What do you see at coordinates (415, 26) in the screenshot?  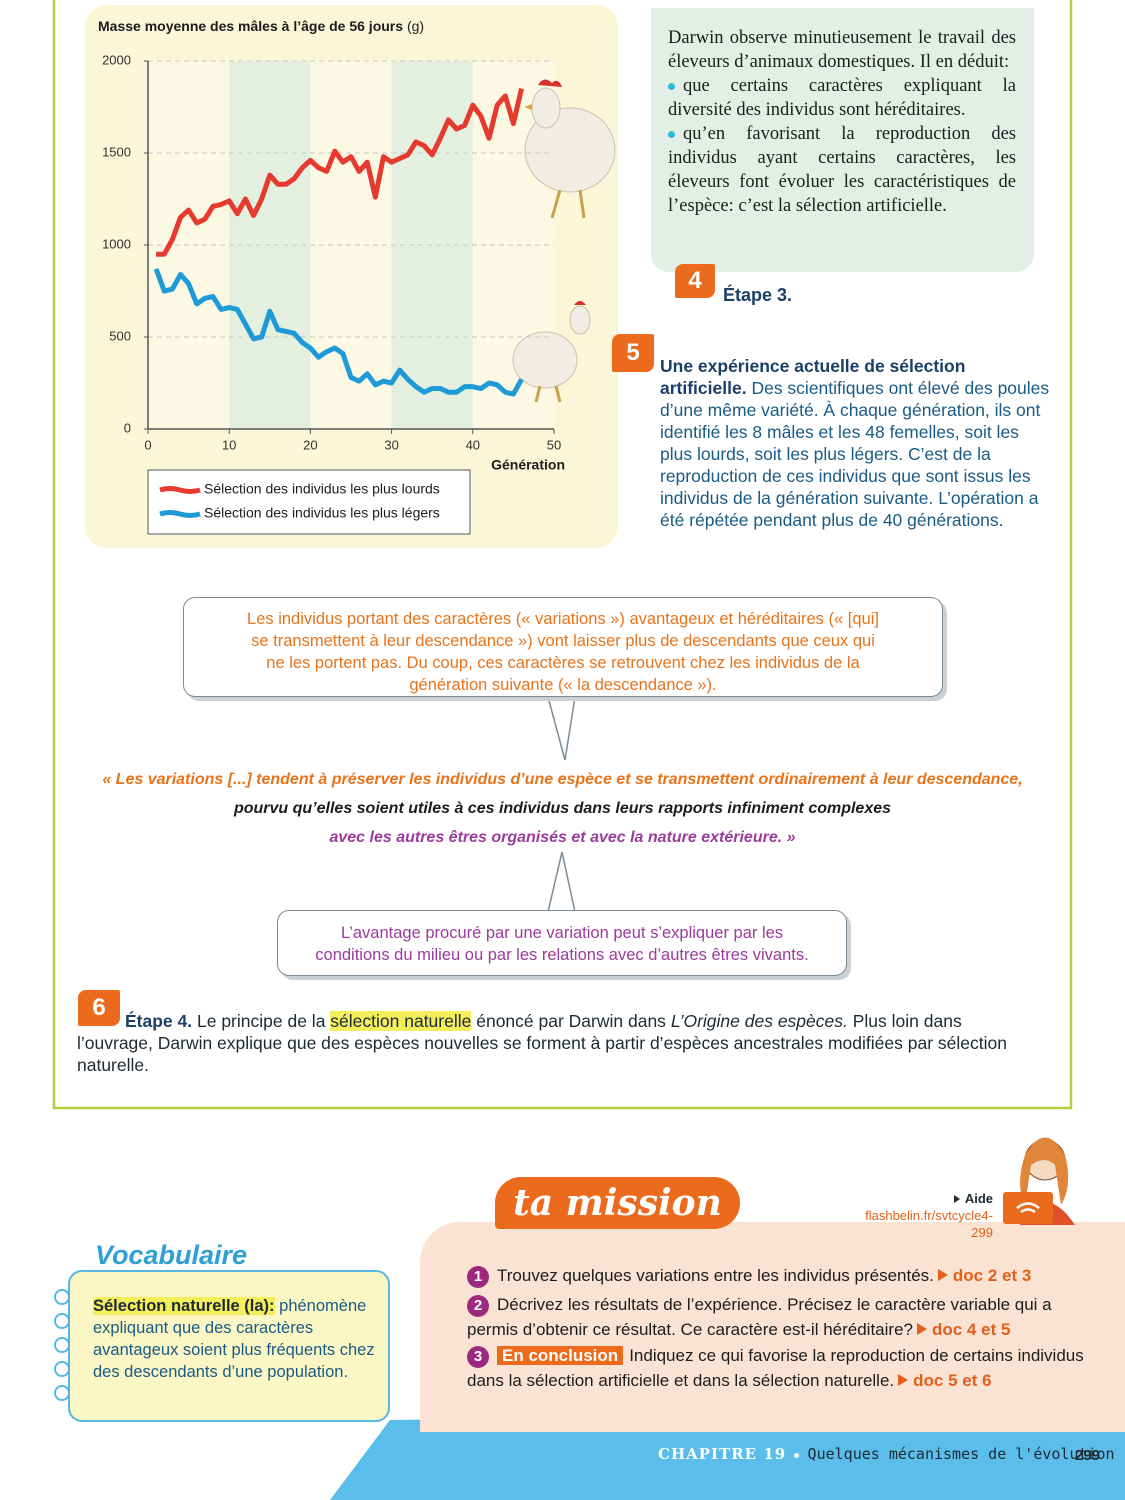 I see `y-unit: (g)` at bounding box center [415, 26].